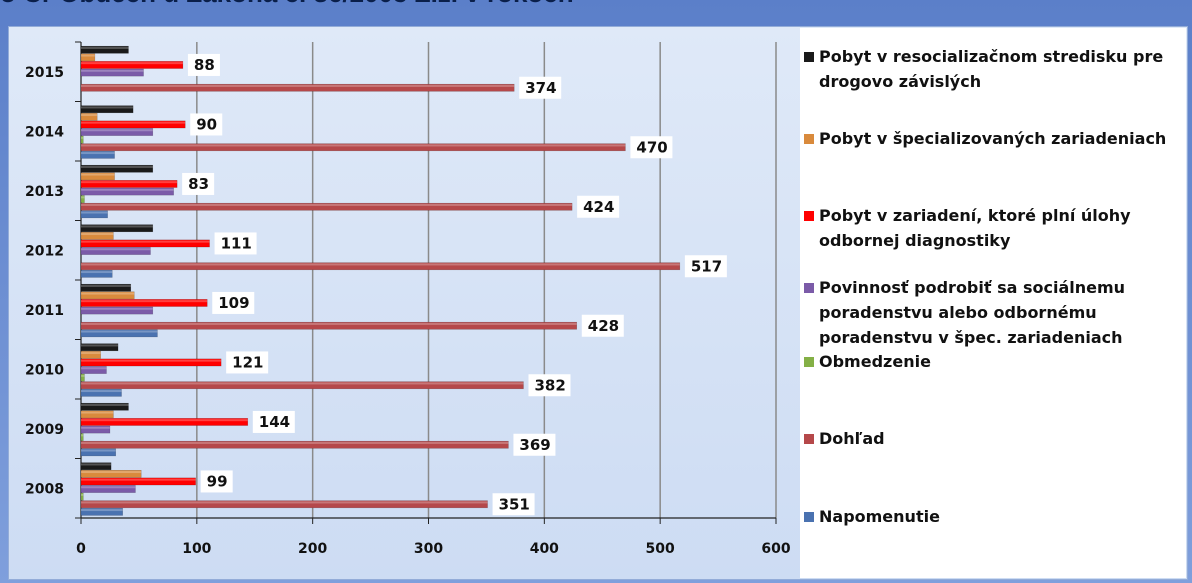 The image size is (1192, 583). I want to click on data-label: 470, so click(651, 147).